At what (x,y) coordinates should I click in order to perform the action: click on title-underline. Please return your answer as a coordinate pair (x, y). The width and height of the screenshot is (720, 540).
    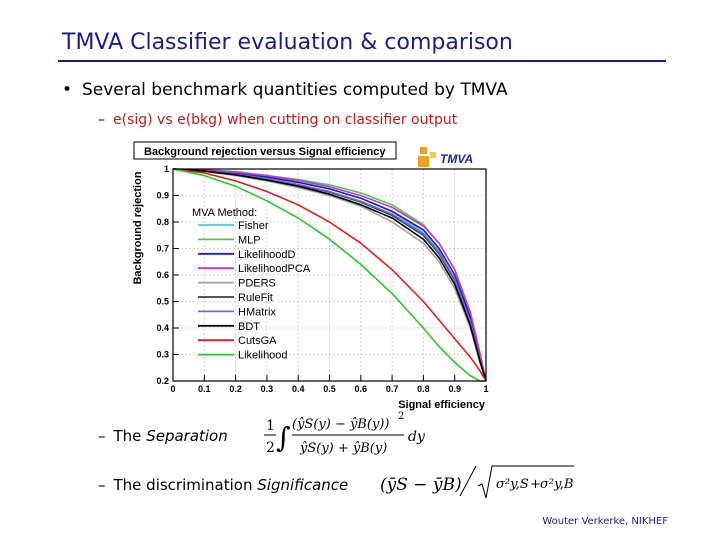
    Looking at the image, I should click on (362, 61).